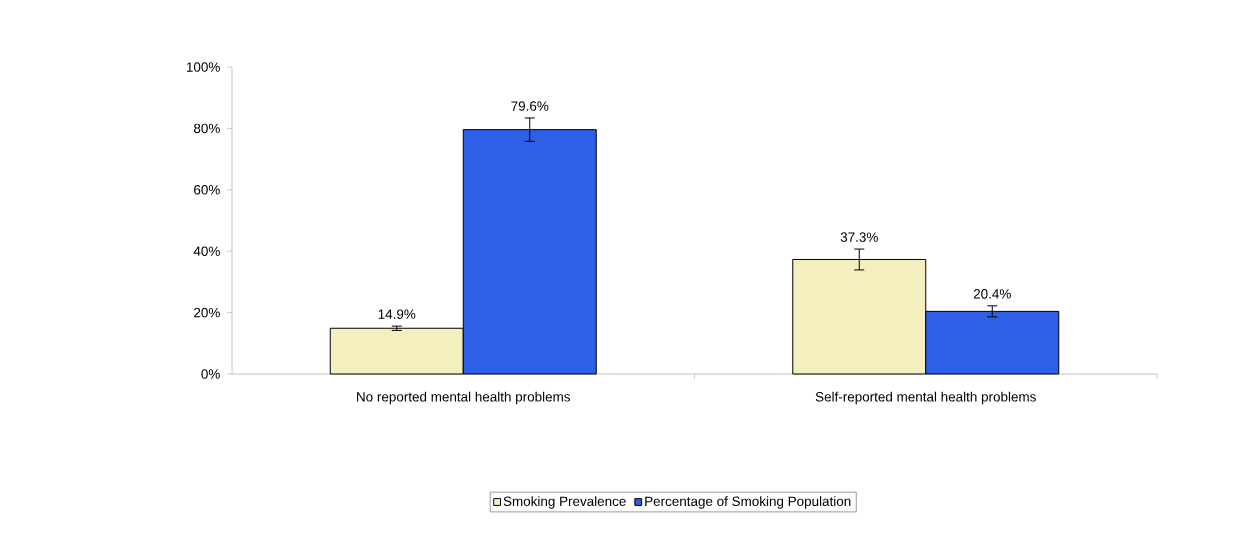  Describe the element at coordinates (925, 398) in the screenshot. I see `x-tick-label: Self-reported mental health problems` at that location.